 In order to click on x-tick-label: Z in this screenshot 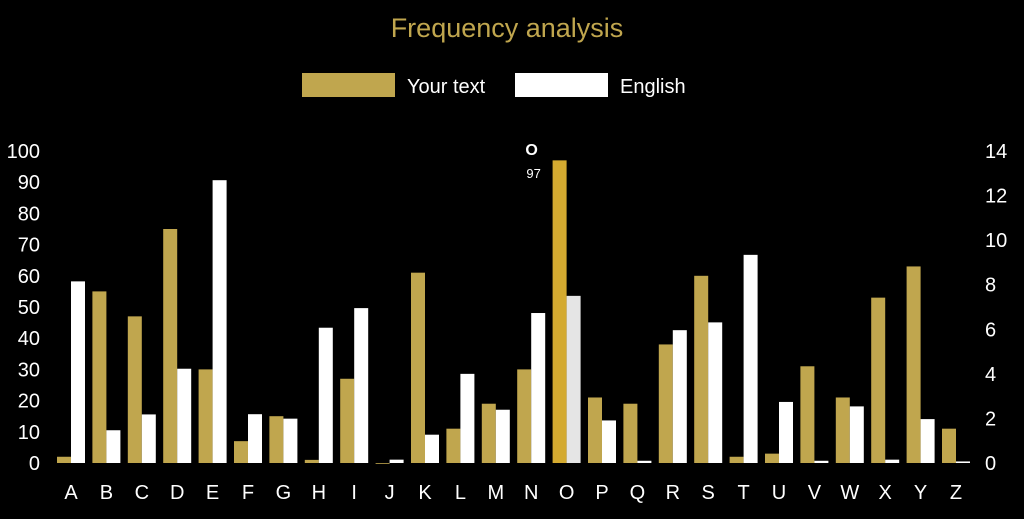, I will do `click(956, 493)`.